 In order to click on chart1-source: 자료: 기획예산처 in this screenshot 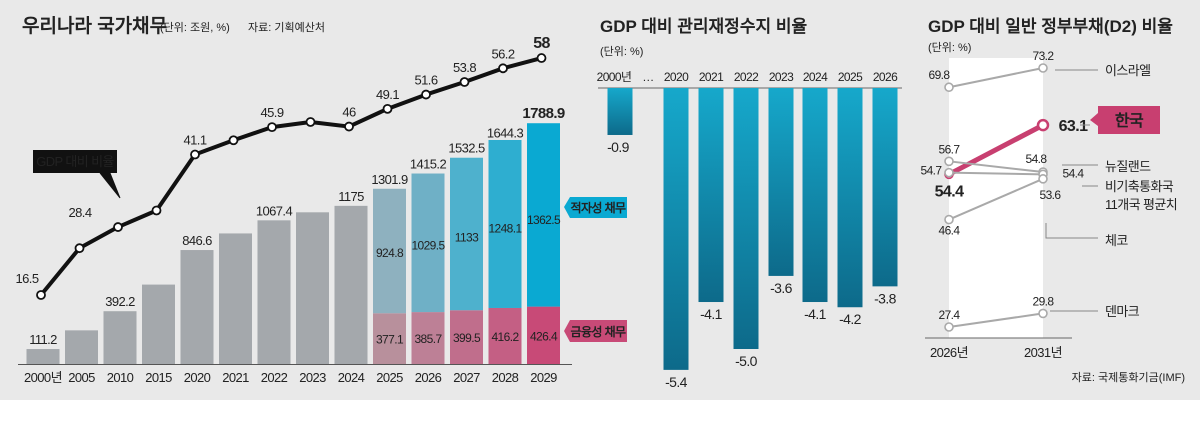, I will do `click(286, 27)`.